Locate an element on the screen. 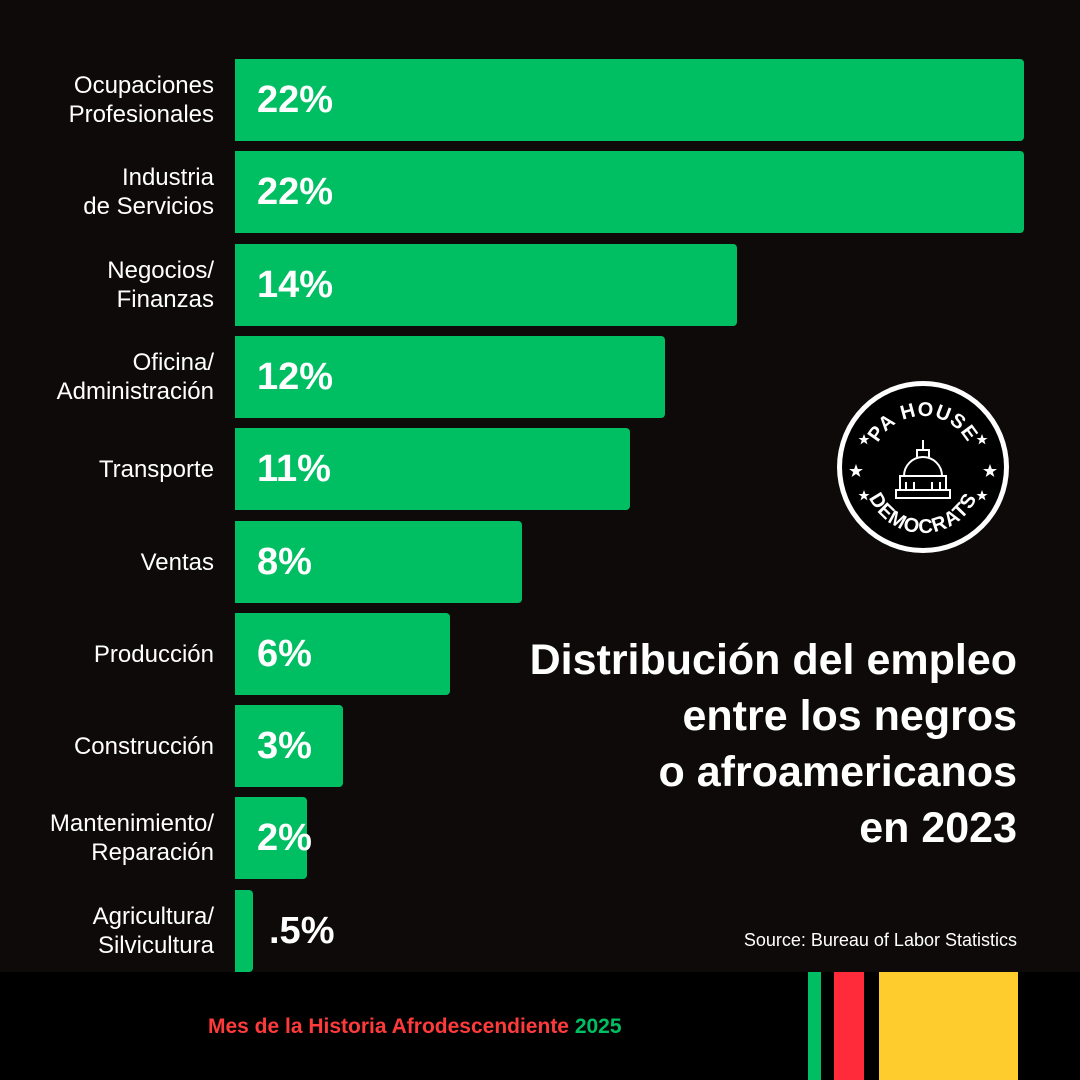 Image resolution: width=1080 pixels, height=1080 pixels. red-stripe is located at coordinates (849, 1026).